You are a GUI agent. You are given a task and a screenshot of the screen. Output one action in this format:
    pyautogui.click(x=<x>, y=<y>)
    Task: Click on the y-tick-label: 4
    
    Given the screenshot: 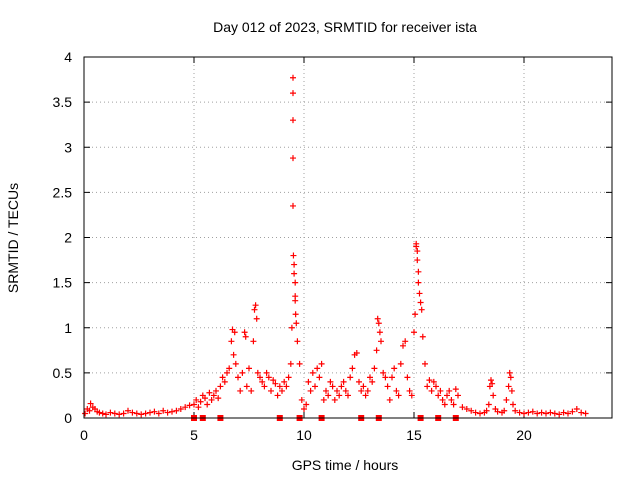 What is the action you would take?
    pyautogui.click(x=68, y=57)
    